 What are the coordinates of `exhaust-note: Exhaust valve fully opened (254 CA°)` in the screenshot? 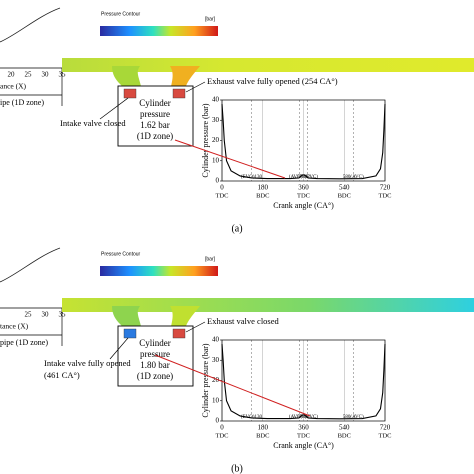 It's located at (272, 81).